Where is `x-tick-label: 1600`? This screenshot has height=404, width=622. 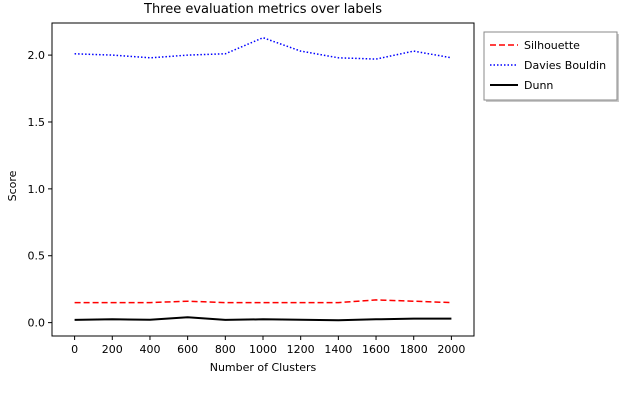 x-tick-label: 1600 is located at coordinates (376, 349).